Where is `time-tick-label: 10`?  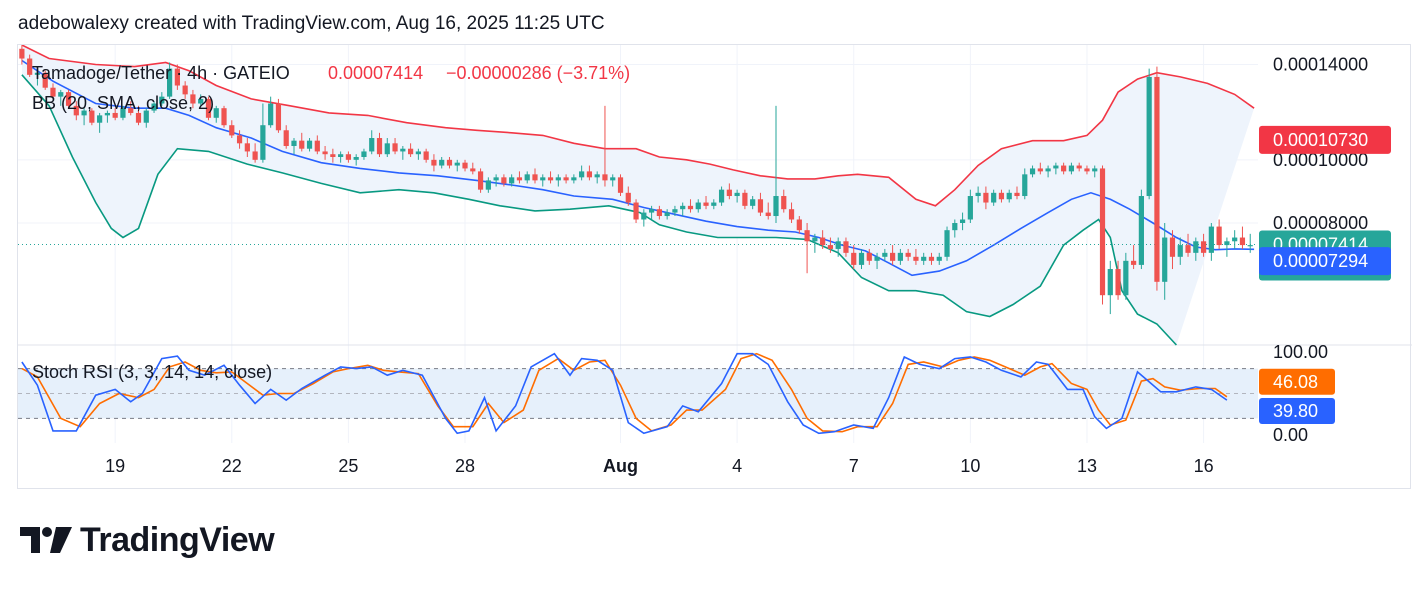
time-tick-label: 10 is located at coordinates (970, 466).